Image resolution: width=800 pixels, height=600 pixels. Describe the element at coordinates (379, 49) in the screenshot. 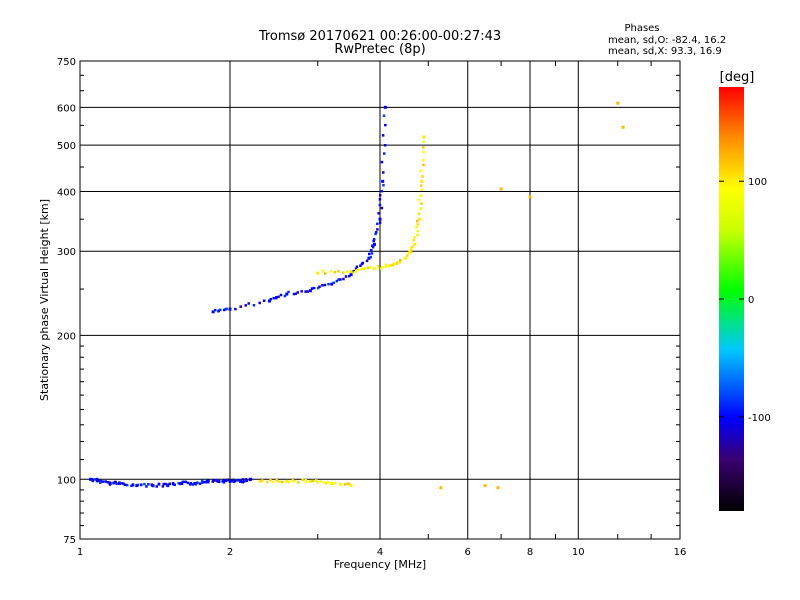

I see `chart-subtitle: RwPretec (8p)` at that location.